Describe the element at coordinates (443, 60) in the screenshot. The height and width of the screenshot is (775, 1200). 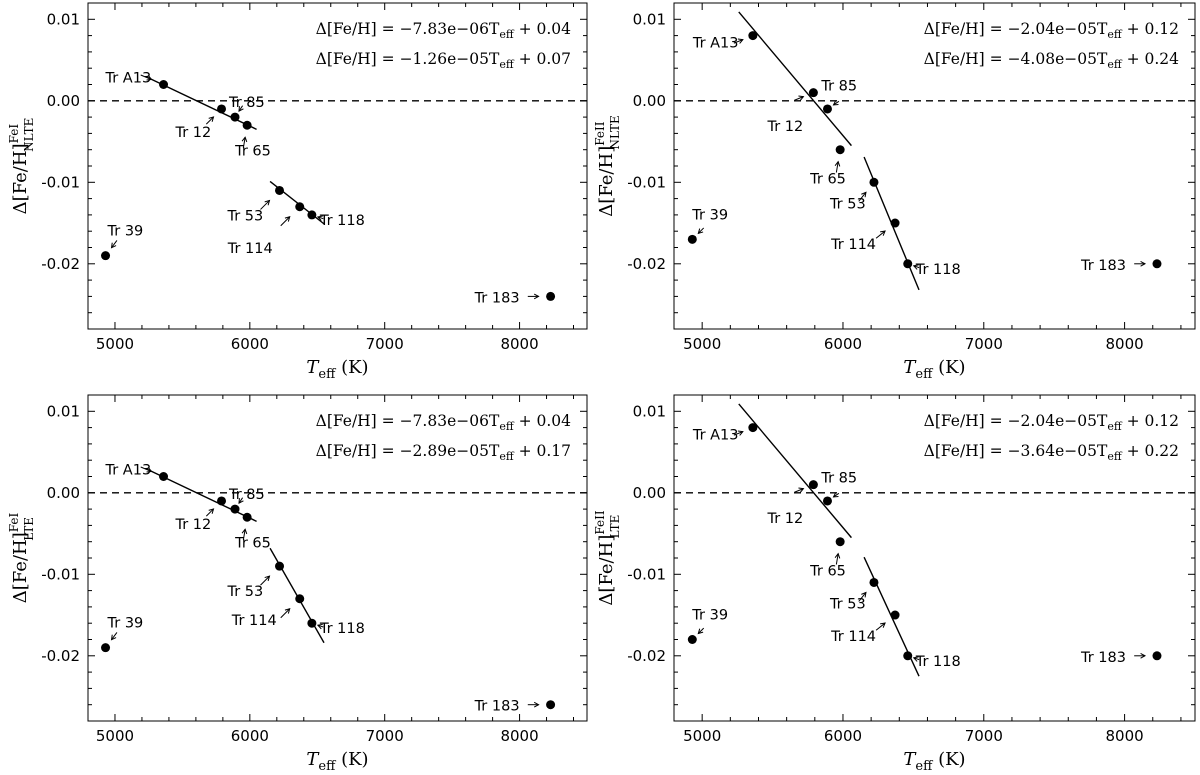
I see `fit-equation: Δ[Fe/H] = −1.26e−05Teff + 0.07` at that location.